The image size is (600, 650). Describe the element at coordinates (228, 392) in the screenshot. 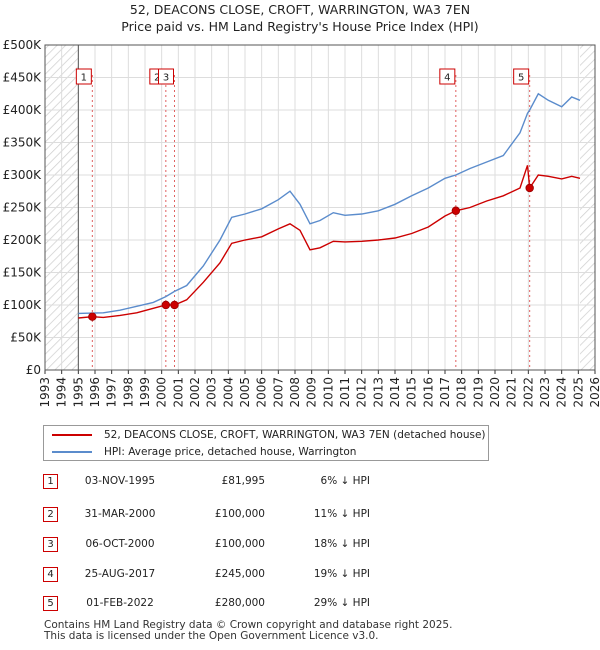

I see `x-tick-label: 2004` at that location.